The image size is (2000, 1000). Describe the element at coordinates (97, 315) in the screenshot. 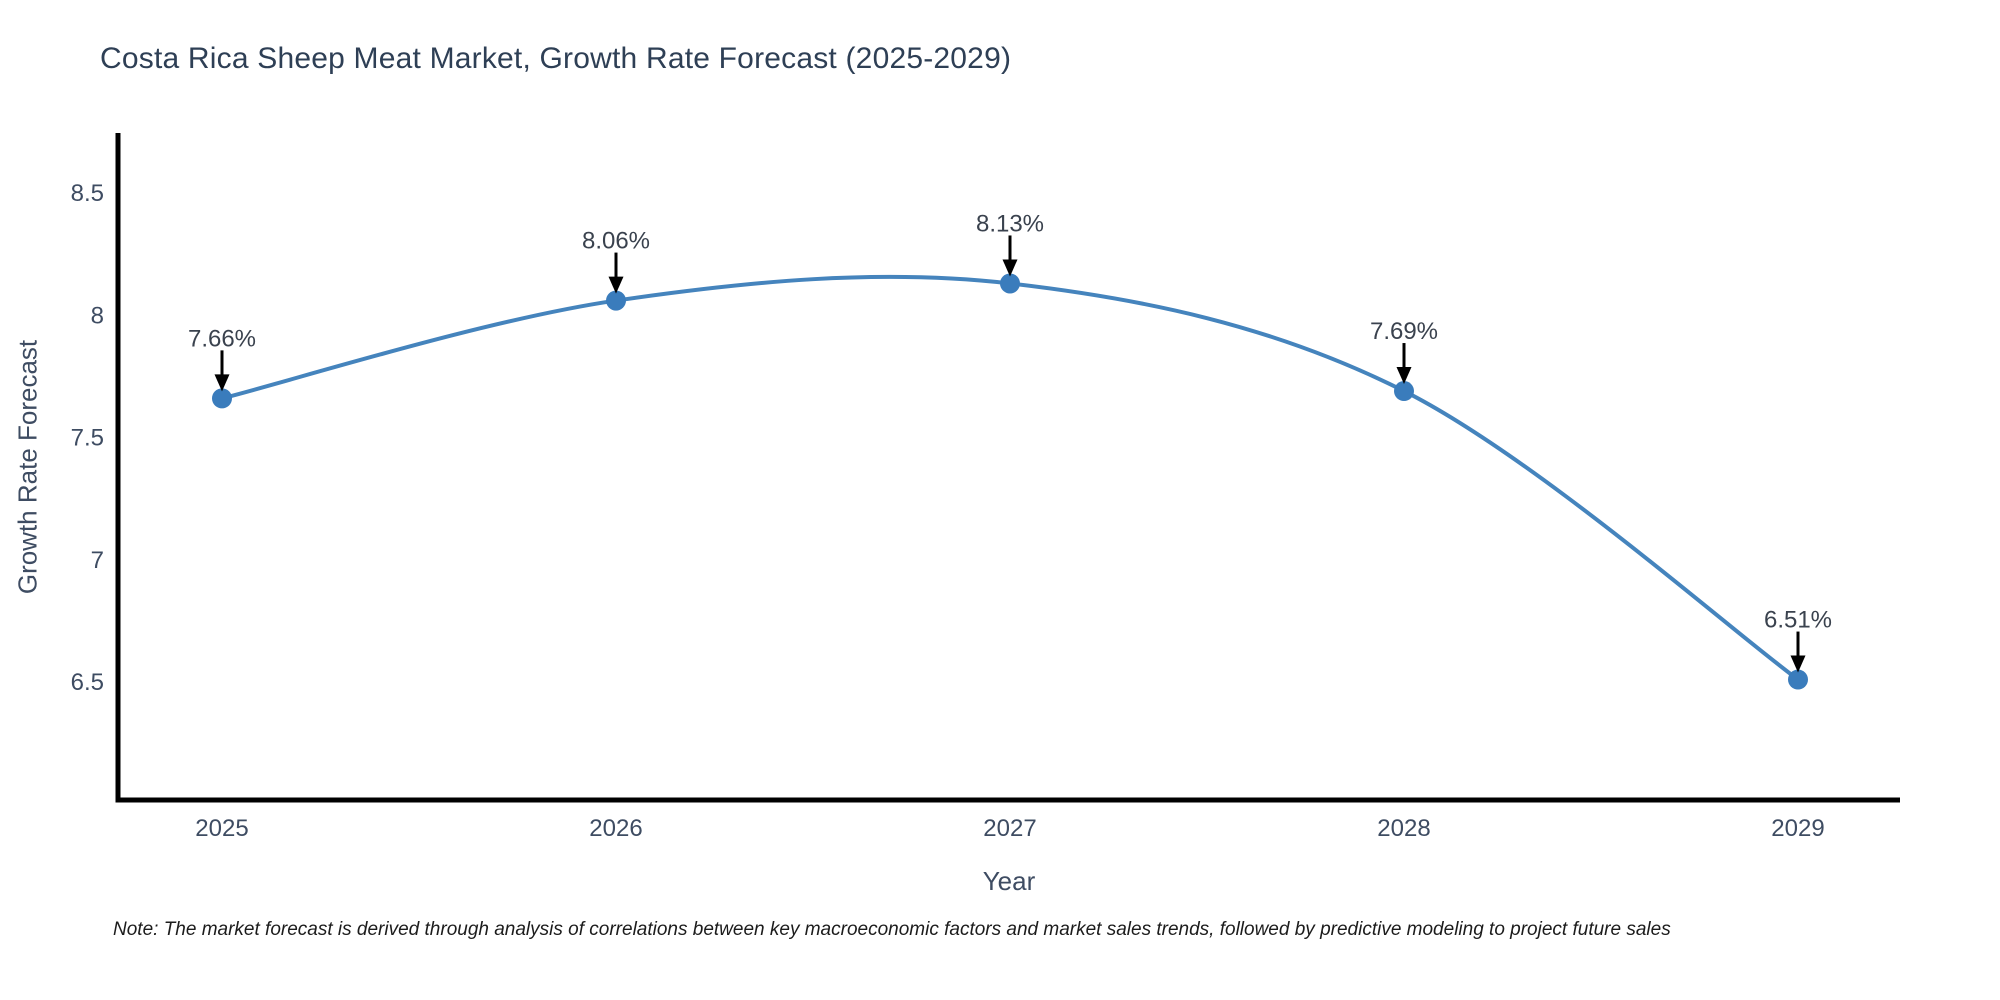

I see `y-tick-label: 8` at that location.